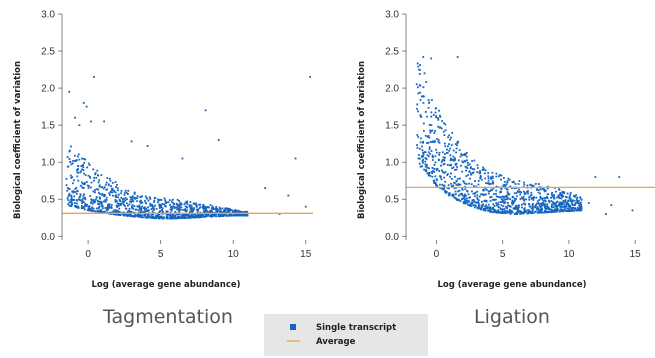 Image resolution: width=655 pixels, height=358 pixels. Describe the element at coordinates (395, 126) in the screenshot. I see `ligation-y-ticks: 0.00.51.01.52.02.53.0` at that location.